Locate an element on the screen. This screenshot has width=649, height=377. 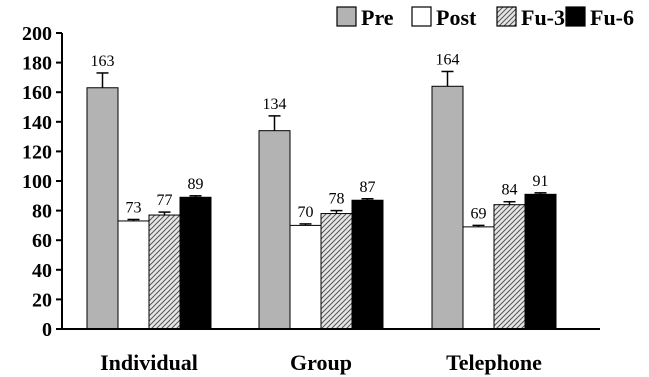
legend-label-post: Post is located at coordinates (456, 17).